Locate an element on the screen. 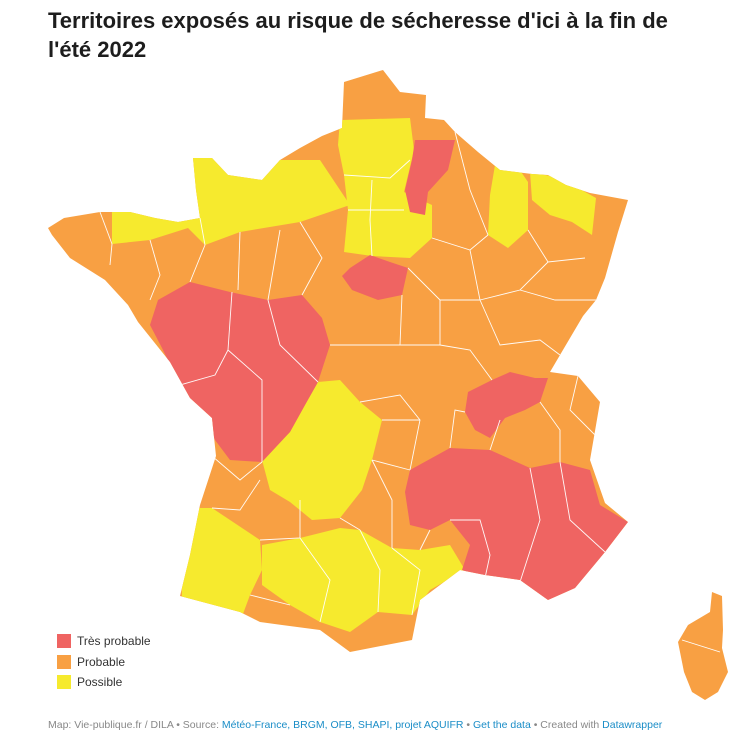  legend: Très probable Probable Possible is located at coordinates (104, 662).